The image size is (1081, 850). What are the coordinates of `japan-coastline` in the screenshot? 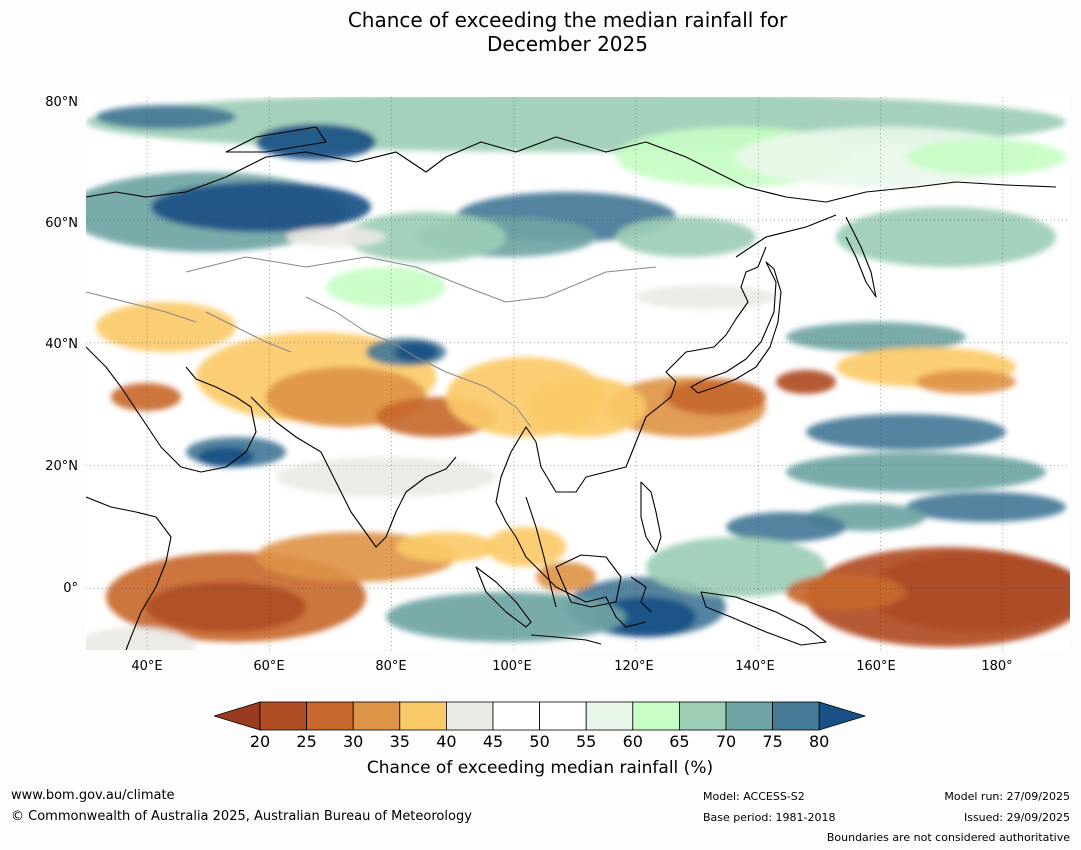 It's located at (736, 327).